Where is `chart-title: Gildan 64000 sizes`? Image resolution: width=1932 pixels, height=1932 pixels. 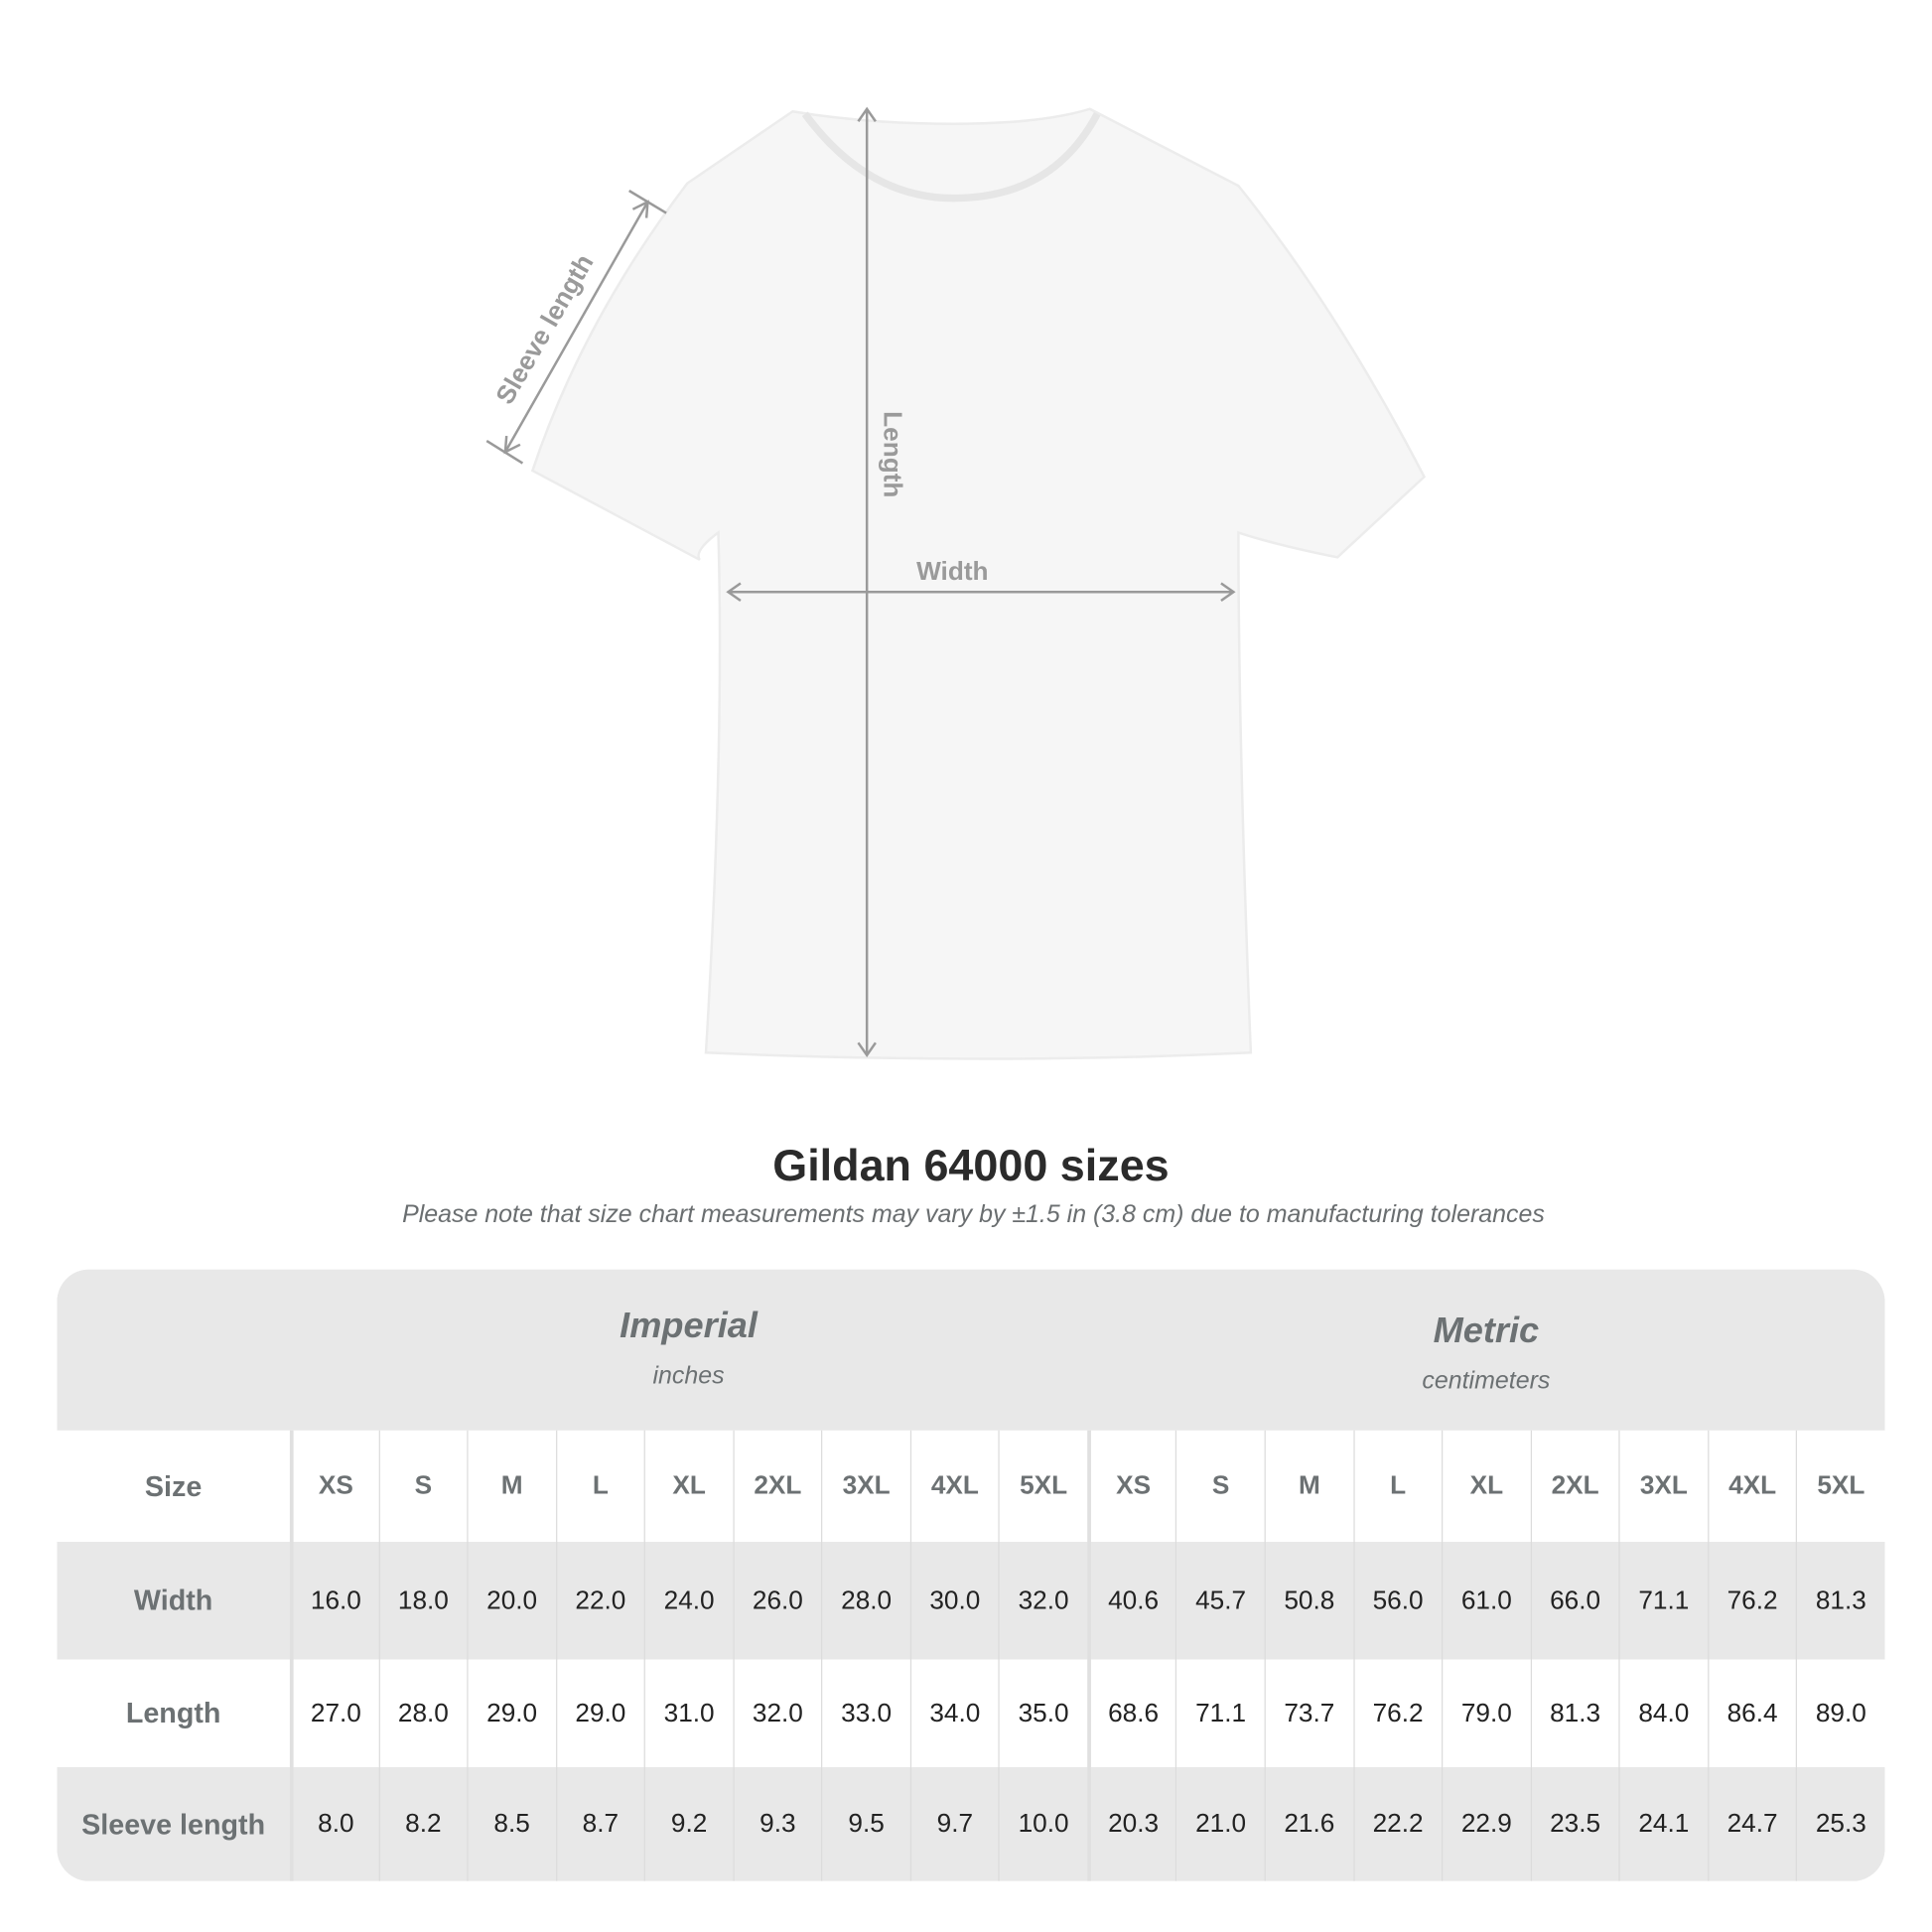
chart-title: Gildan 64000 sizes is located at coordinates (971, 1164).